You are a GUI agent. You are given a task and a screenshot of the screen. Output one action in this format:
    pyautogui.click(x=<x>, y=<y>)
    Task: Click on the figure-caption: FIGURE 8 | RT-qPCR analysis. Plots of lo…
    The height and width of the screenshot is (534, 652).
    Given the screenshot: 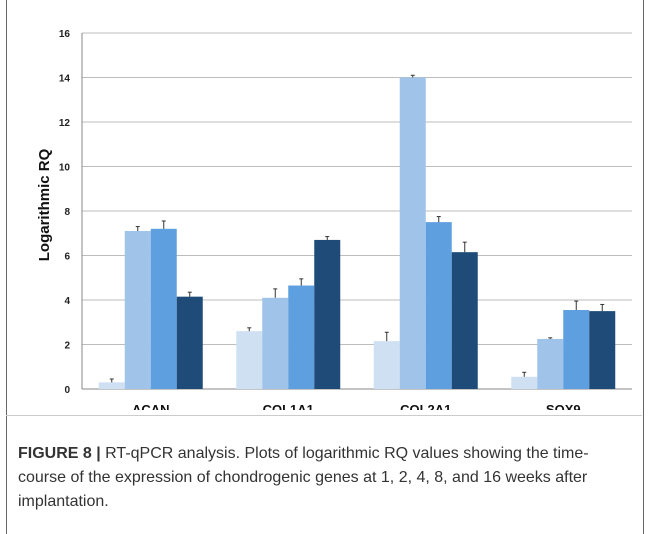 What is the action you would take?
    pyautogui.click(x=323, y=478)
    